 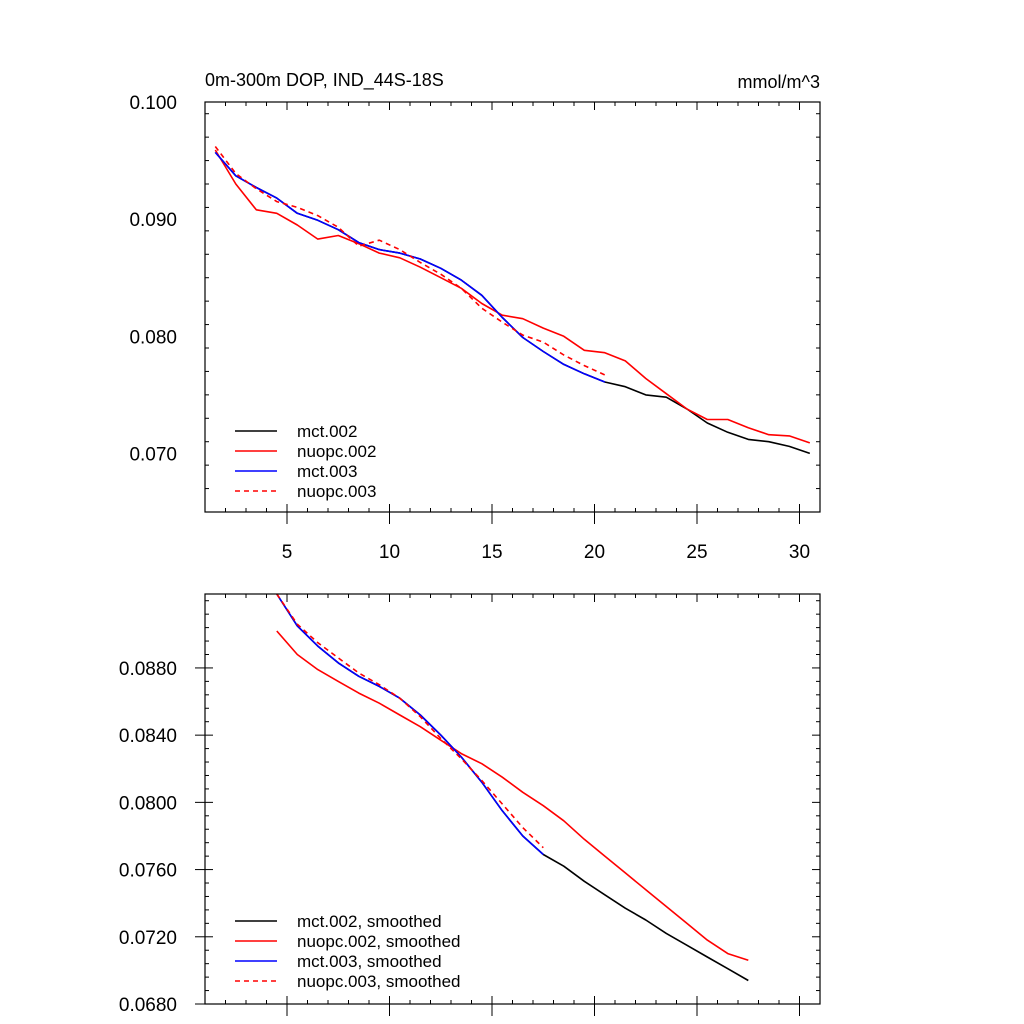 What do you see at coordinates (324, 80) in the screenshot?
I see `top-title: 0m-300m DOP, IND_44S-18S` at bounding box center [324, 80].